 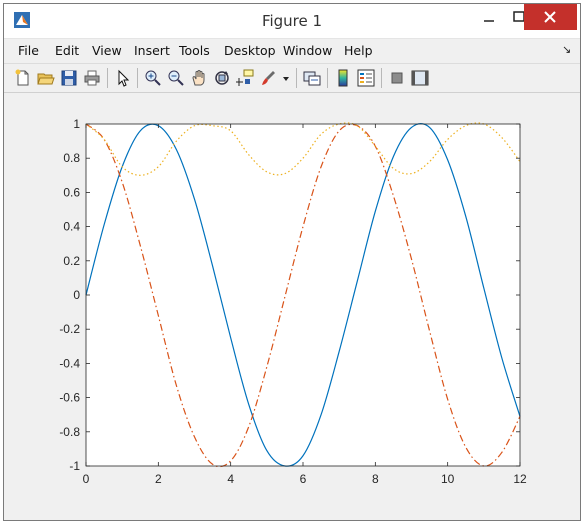 I want to click on maximize-icon, so click(x=519, y=16).